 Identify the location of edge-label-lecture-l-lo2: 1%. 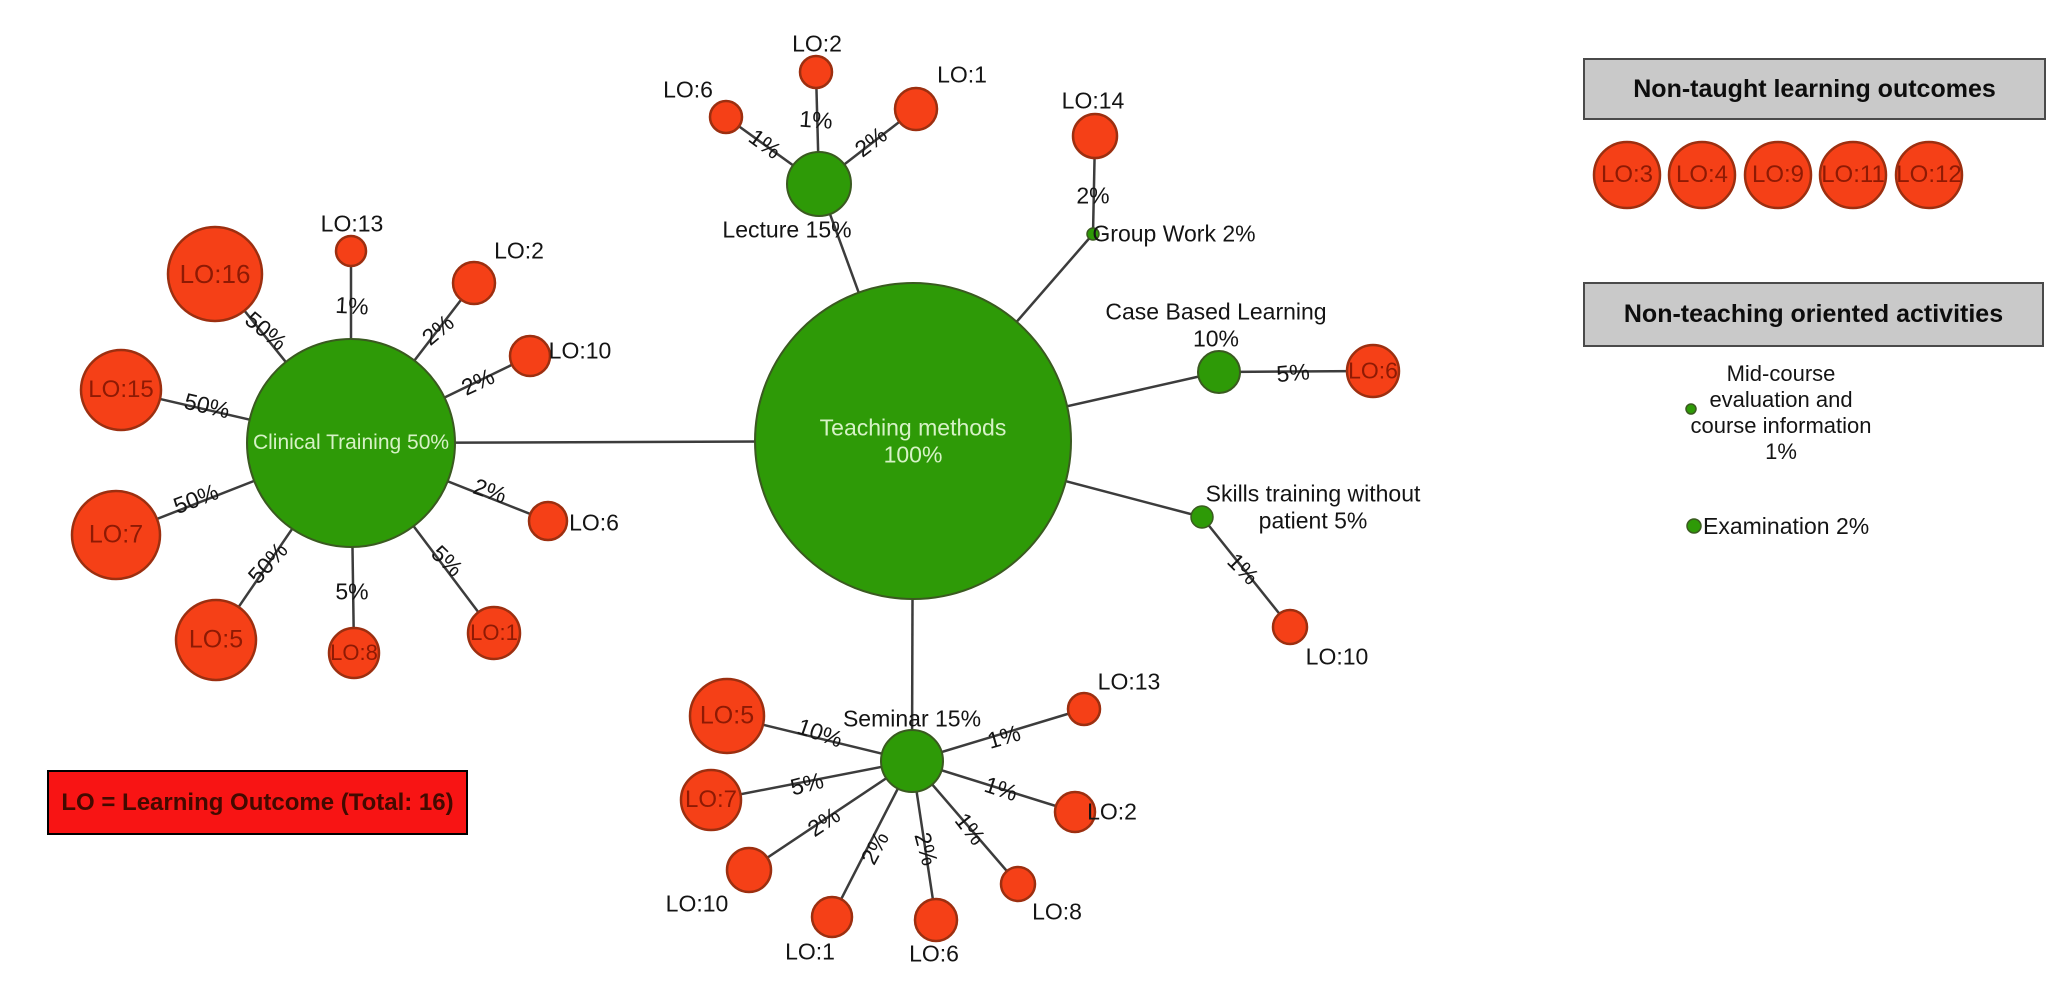
(816, 119).